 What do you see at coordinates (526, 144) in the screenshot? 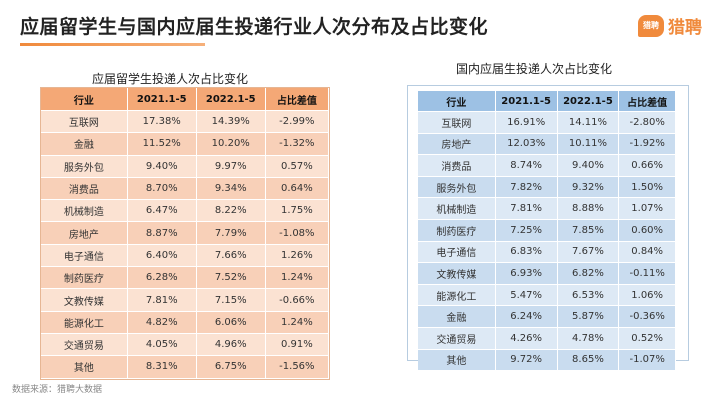
I see `value-2021-cell: 12.03%` at bounding box center [526, 144].